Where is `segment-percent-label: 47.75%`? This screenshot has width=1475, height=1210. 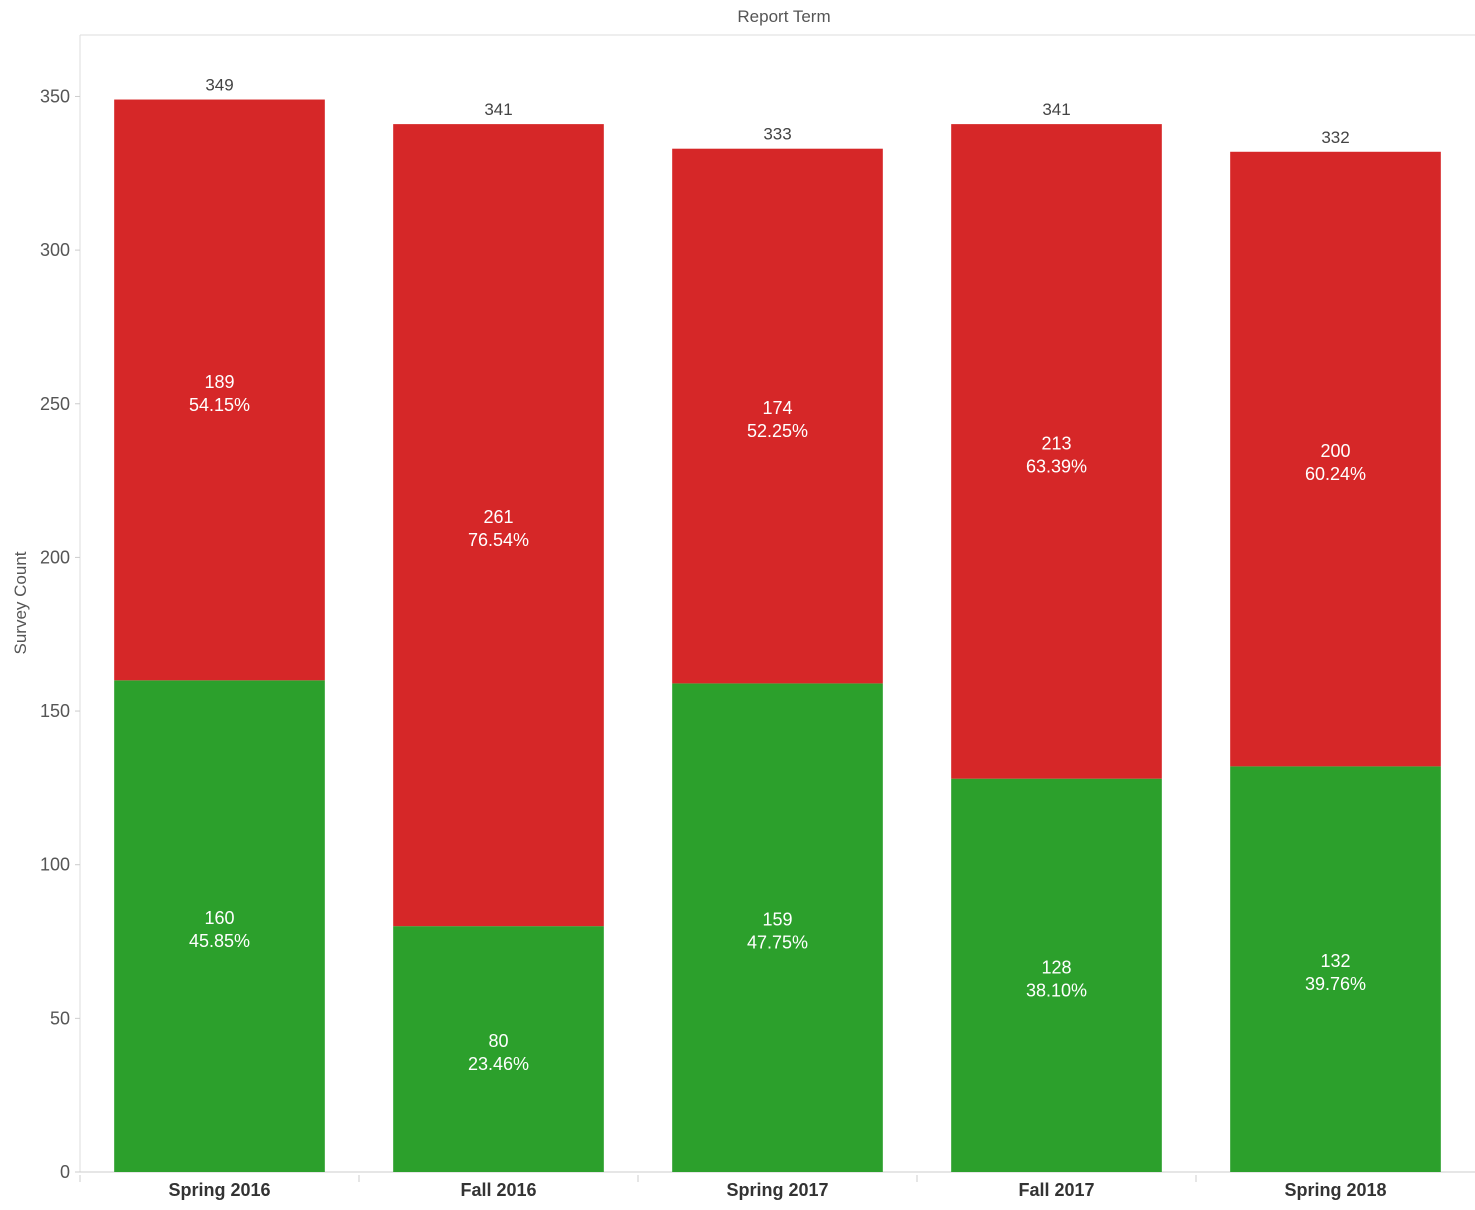
segment-percent-label: 47.75% is located at coordinates (777, 943).